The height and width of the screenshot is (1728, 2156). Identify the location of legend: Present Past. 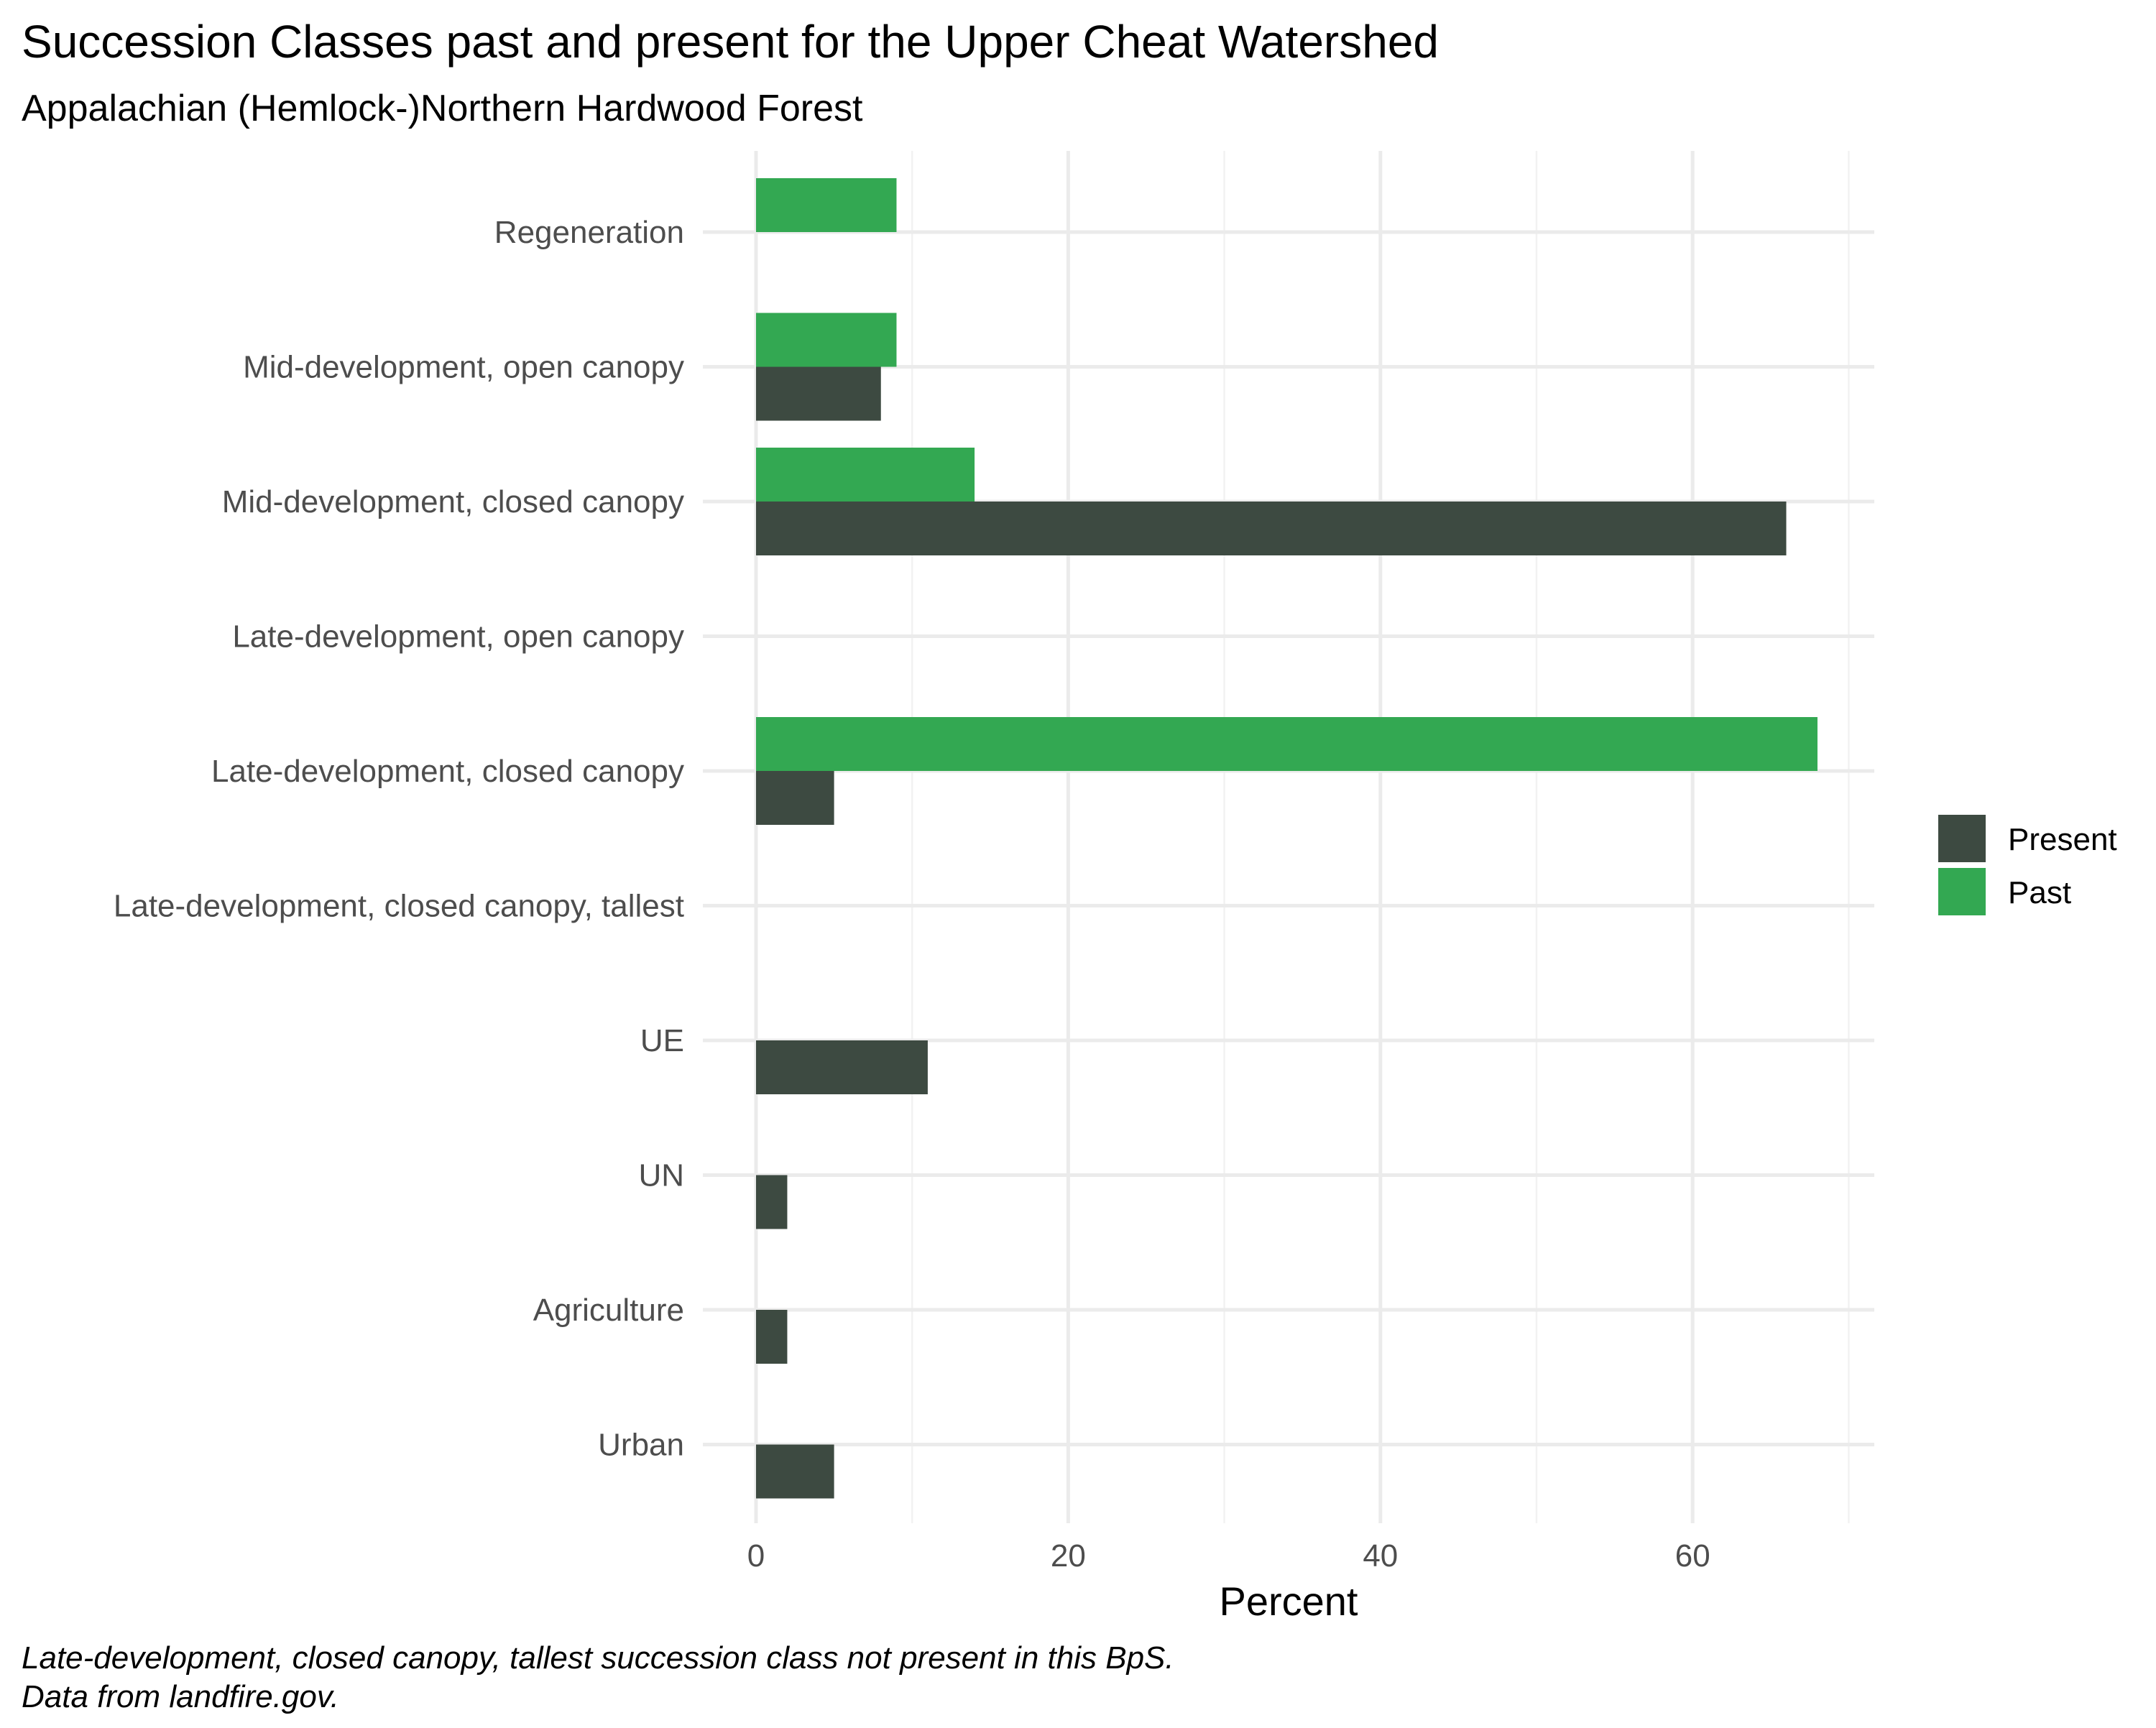
(2027, 865).